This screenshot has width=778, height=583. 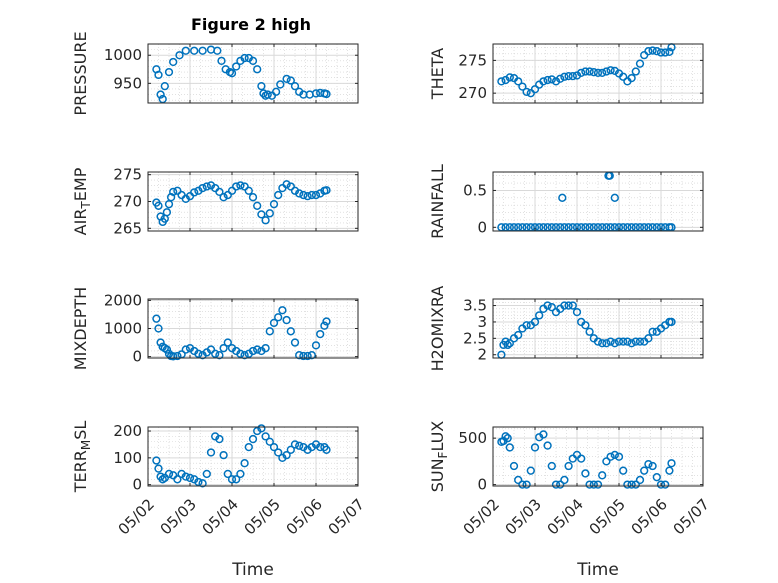 I want to click on y-axis-label: RAINFALL, so click(x=437, y=201).